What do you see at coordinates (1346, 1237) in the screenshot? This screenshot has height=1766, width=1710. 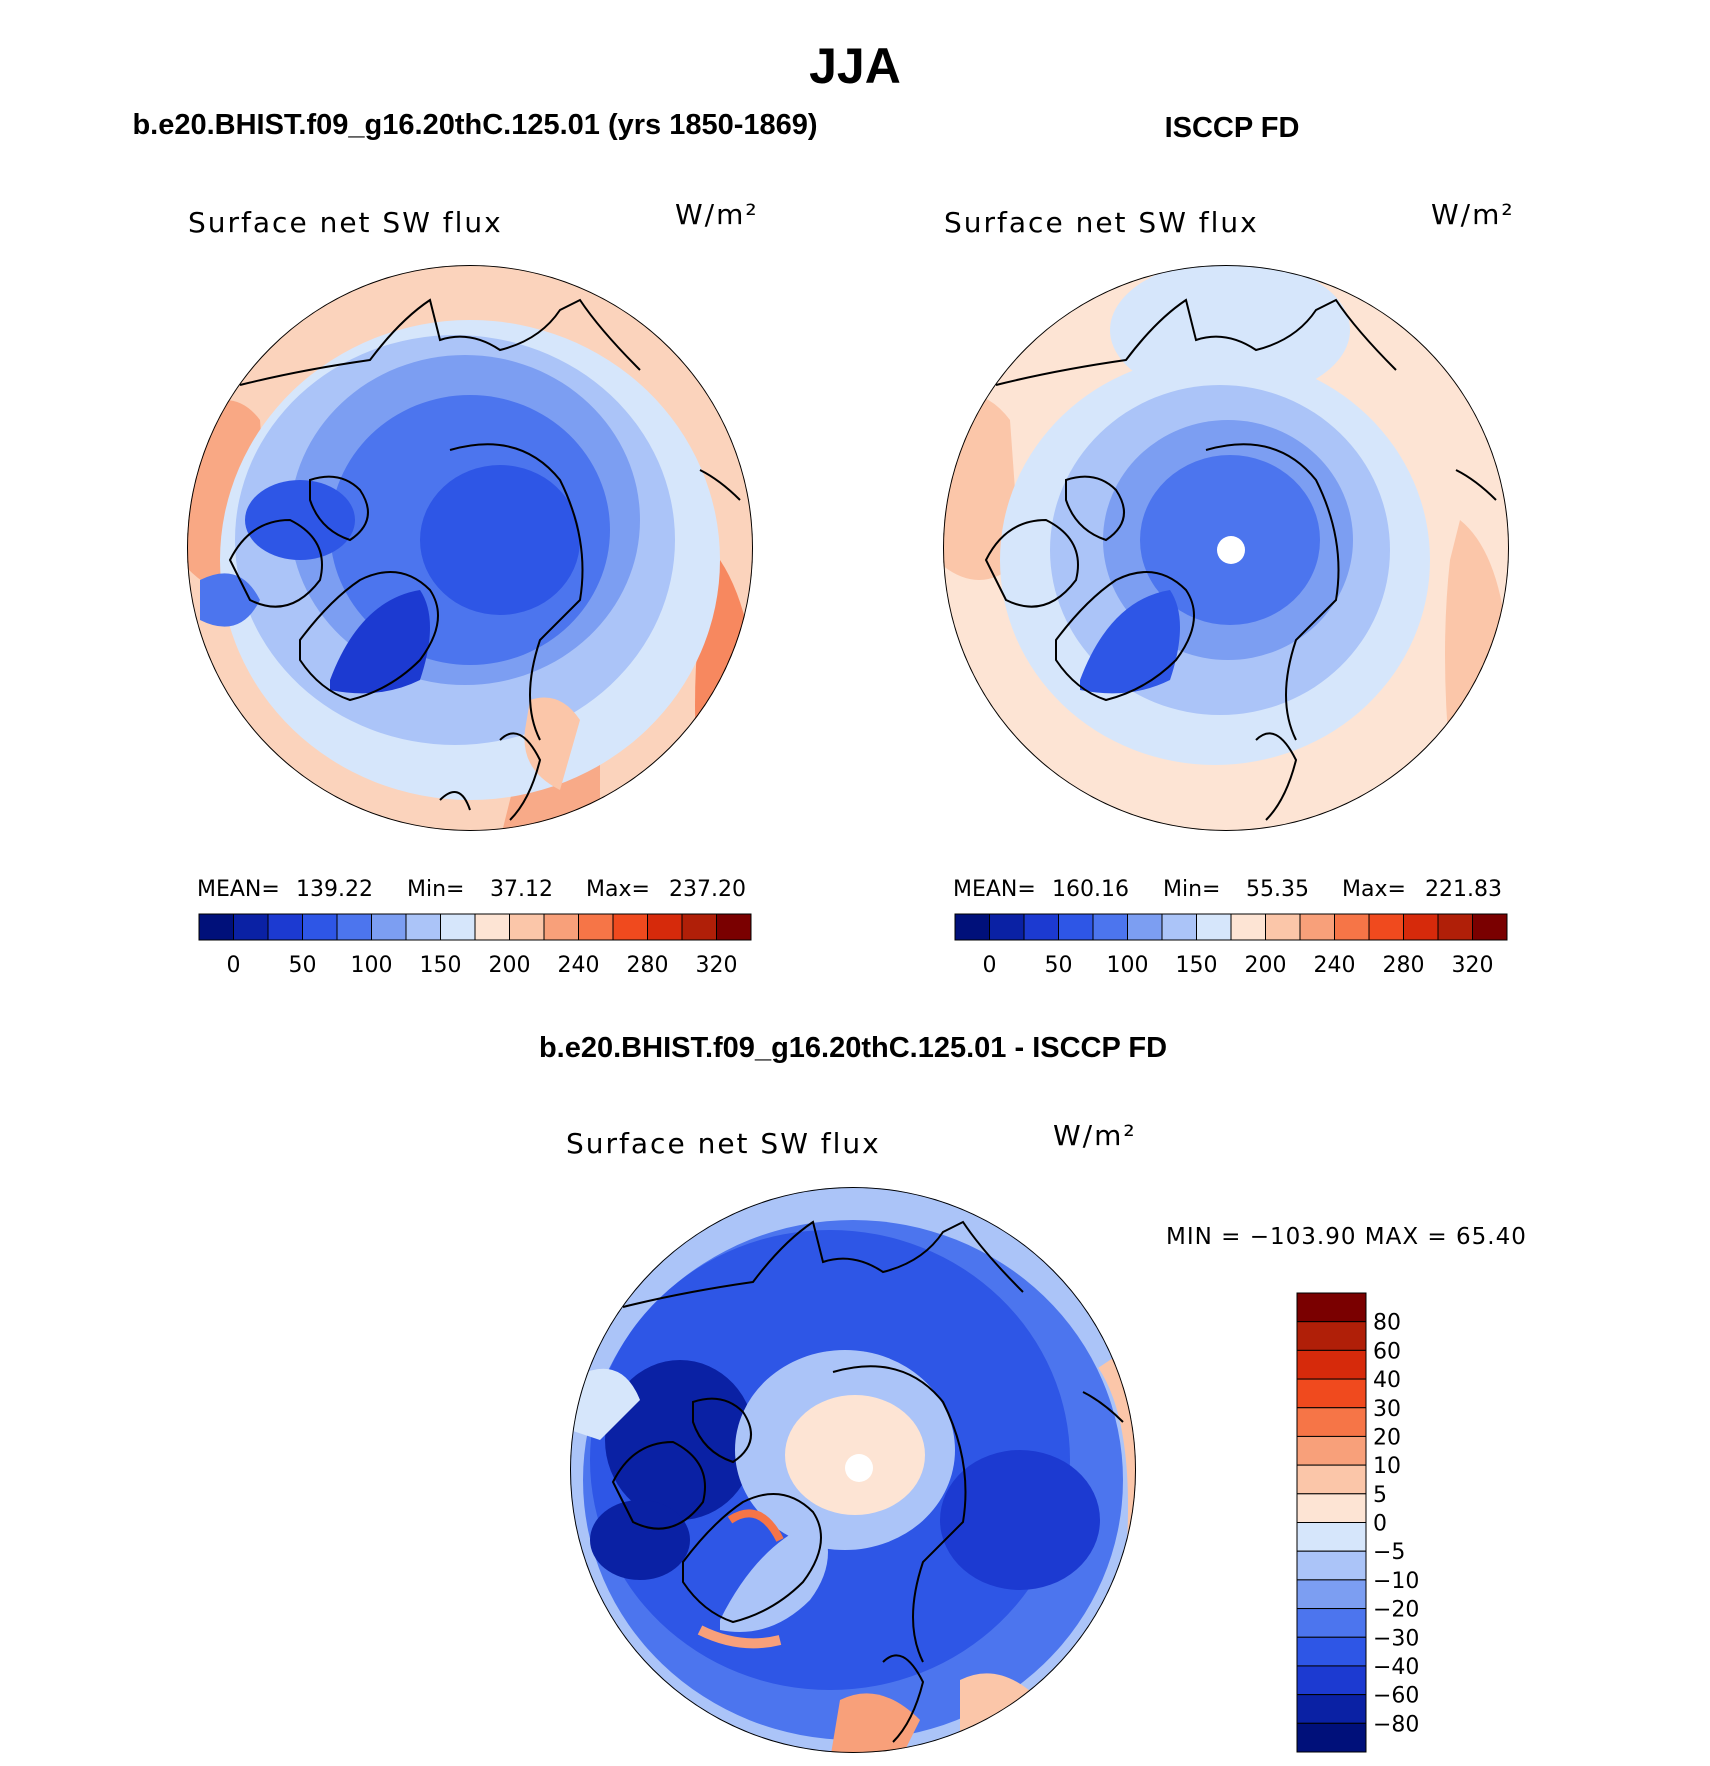 I see `stats-min-max: MIN = −103.90 MAX = 65.40` at bounding box center [1346, 1237].